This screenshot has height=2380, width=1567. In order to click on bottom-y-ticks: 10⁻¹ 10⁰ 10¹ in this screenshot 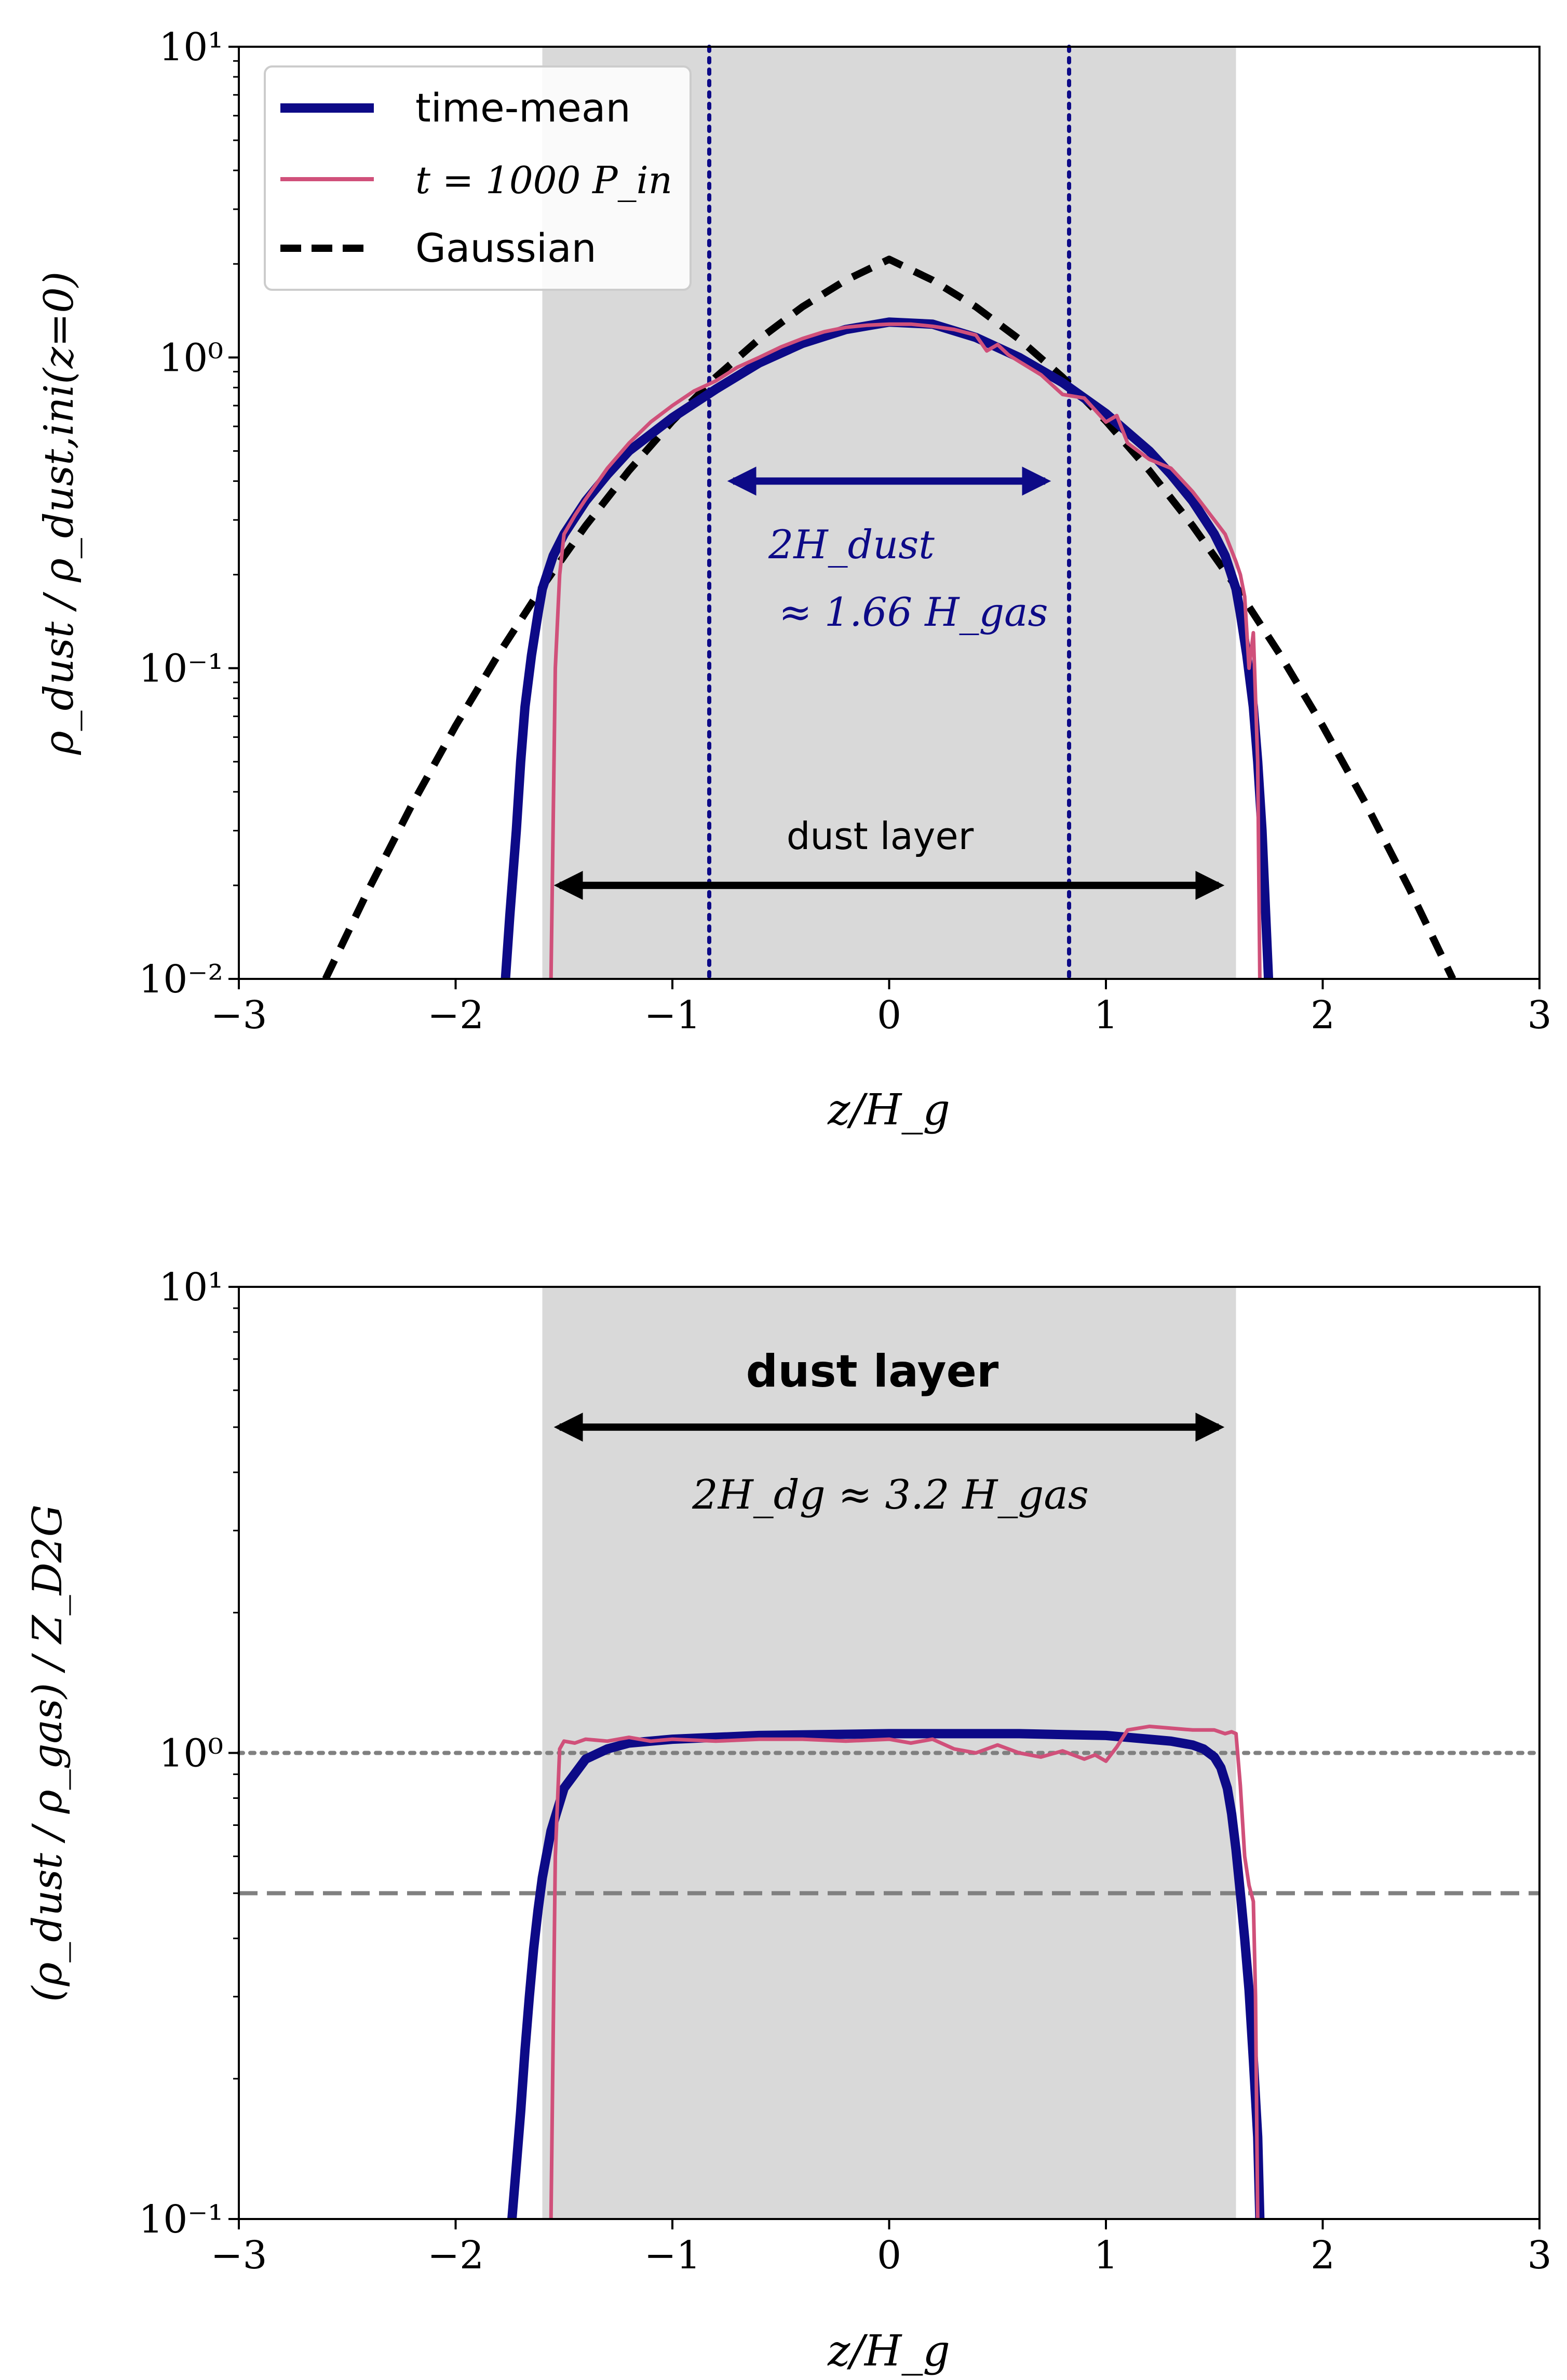, I will do `click(189, 1754)`.